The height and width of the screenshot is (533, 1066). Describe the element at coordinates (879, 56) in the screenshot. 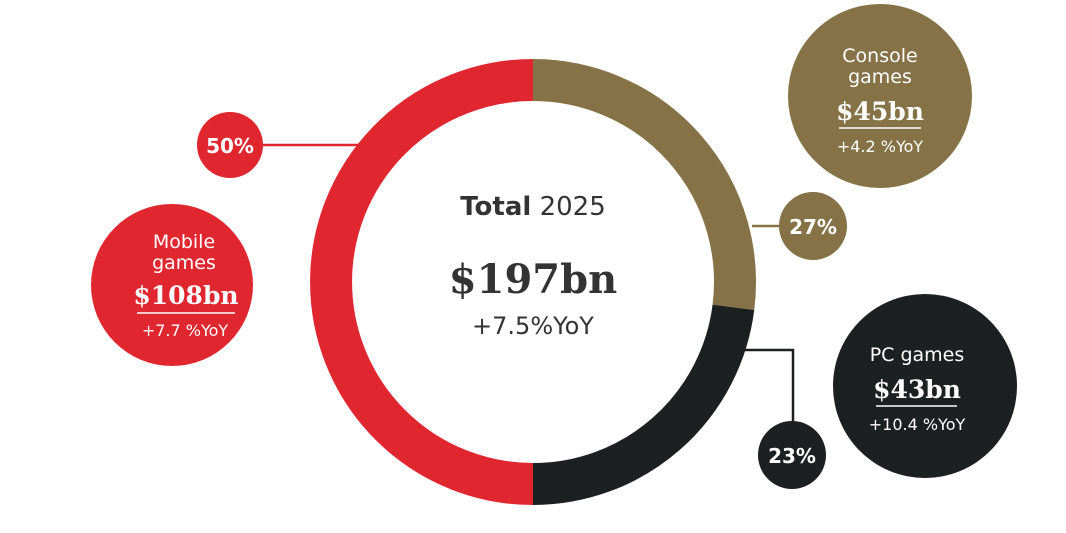

I see `console-label-line1: Console` at that location.